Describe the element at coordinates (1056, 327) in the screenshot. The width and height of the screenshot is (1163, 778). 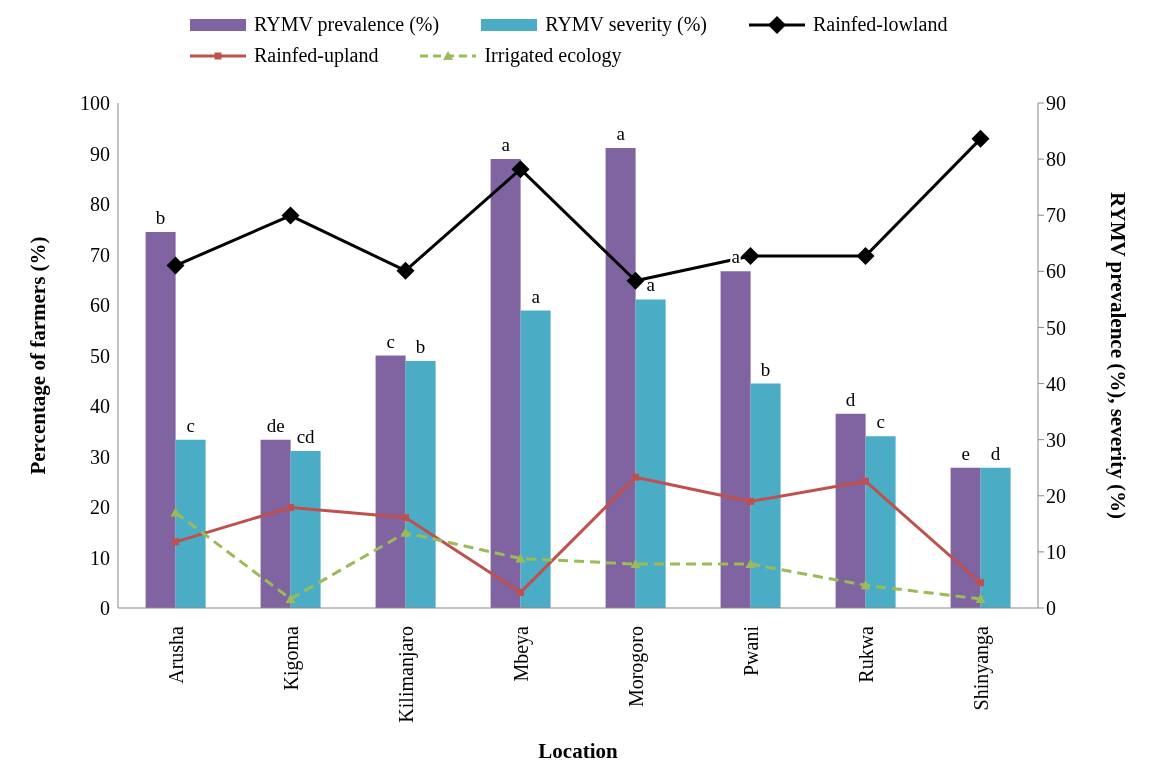
I see `y2-tick-label: 50` at that location.